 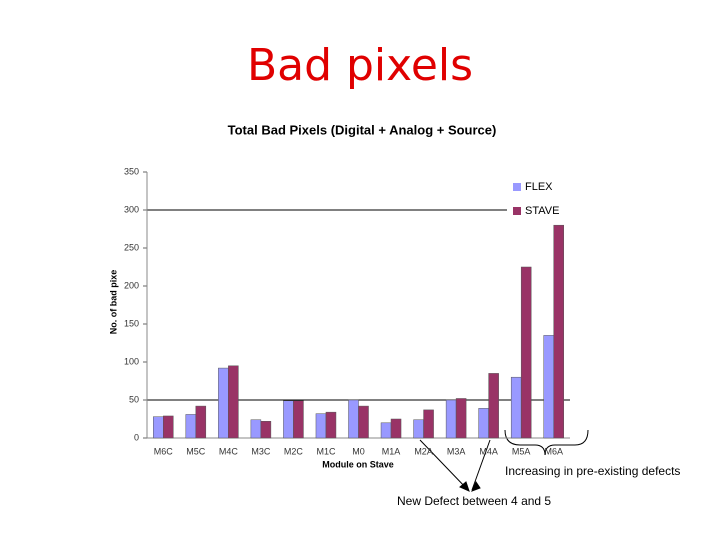 I want to click on annotation-arrows, so click(x=504, y=460).